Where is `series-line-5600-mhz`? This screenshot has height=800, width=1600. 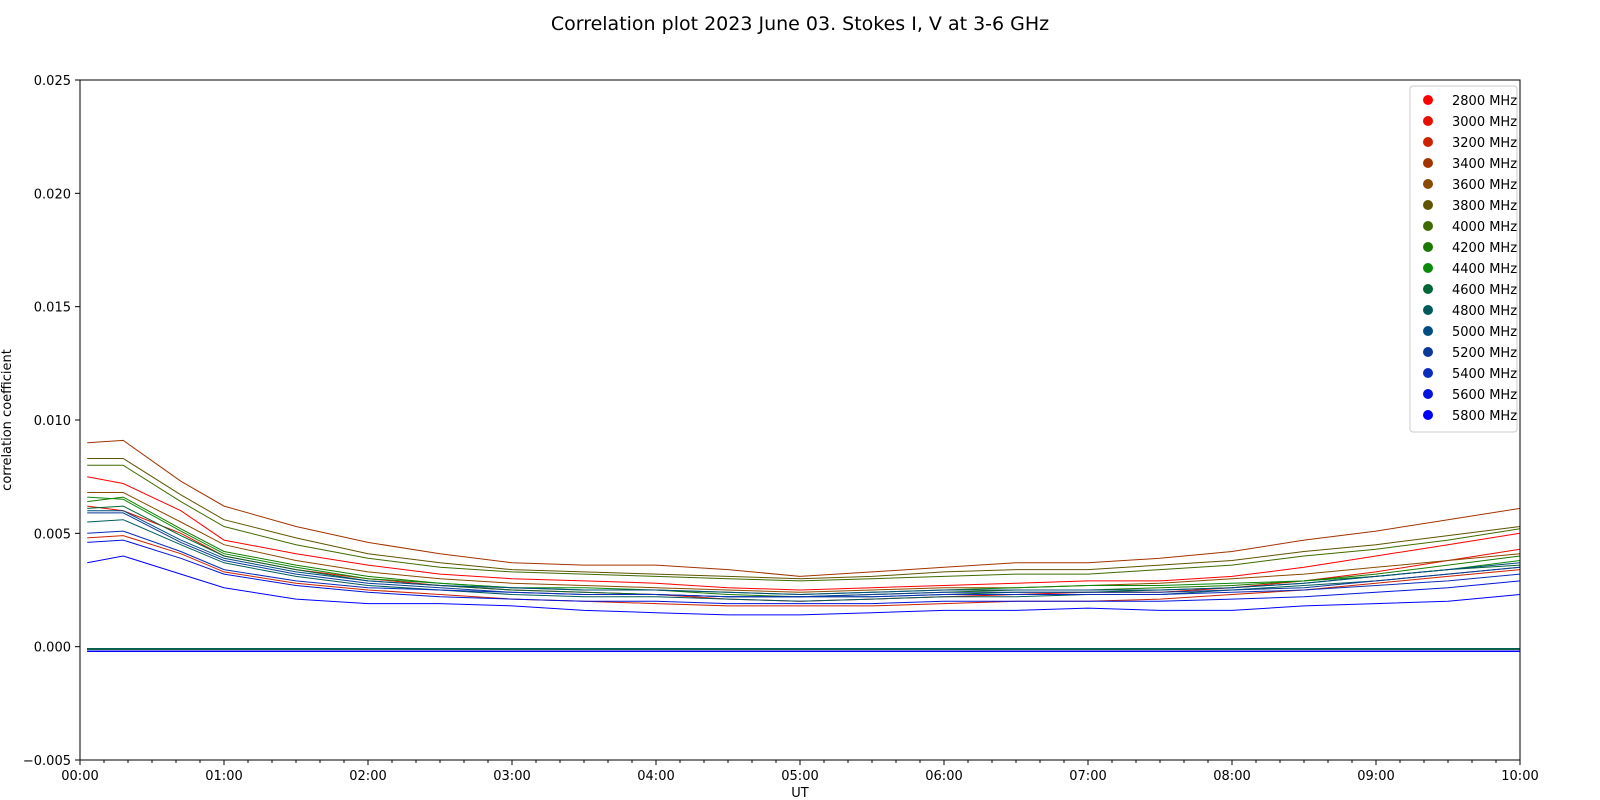
series-line-5600-mhz is located at coordinates (804, 572).